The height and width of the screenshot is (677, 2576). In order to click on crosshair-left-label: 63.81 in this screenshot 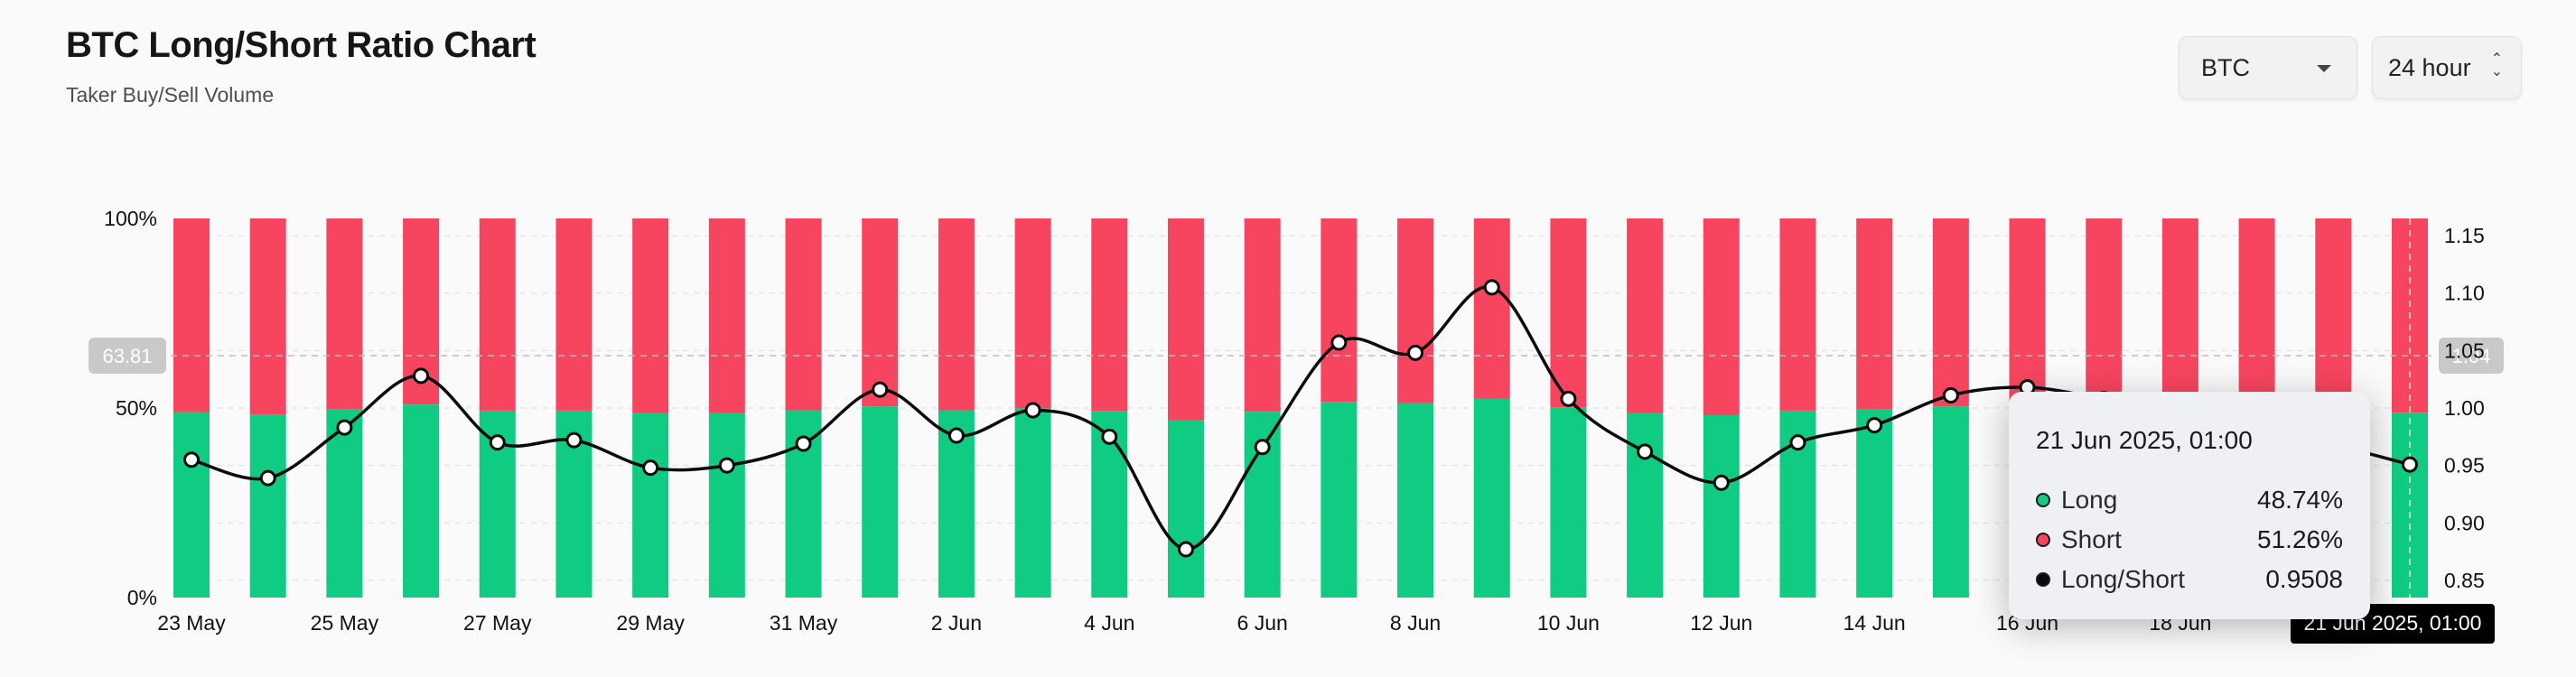, I will do `click(127, 356)`.